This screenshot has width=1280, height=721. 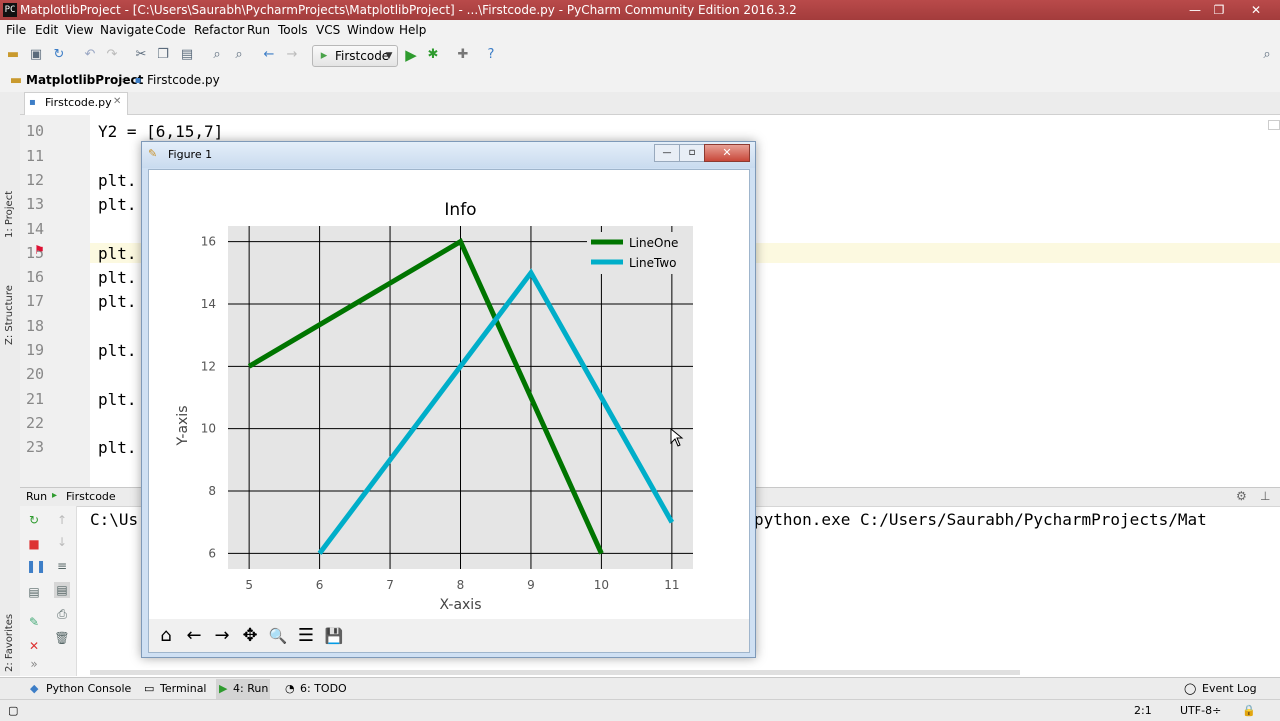 I want to click on replace-icon: ⌕, so click(x=239, y=54).